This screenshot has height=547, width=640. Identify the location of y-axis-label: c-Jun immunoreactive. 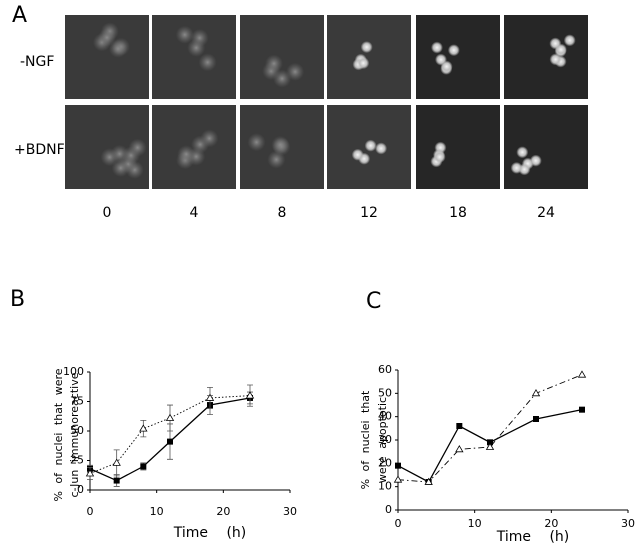
(74, 434).